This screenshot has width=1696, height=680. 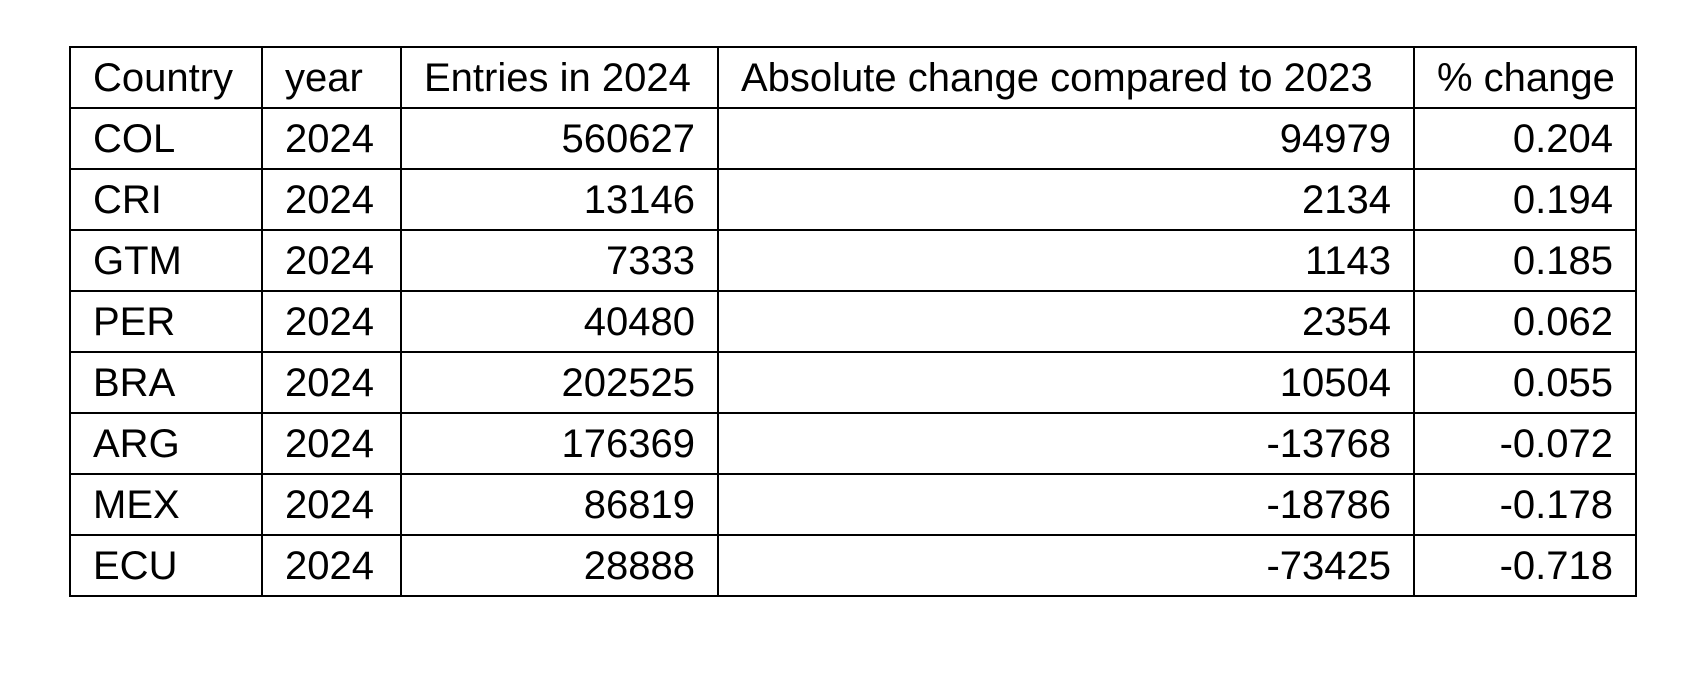 I want to click on cell-country: PER, so click(x=166, y=321).